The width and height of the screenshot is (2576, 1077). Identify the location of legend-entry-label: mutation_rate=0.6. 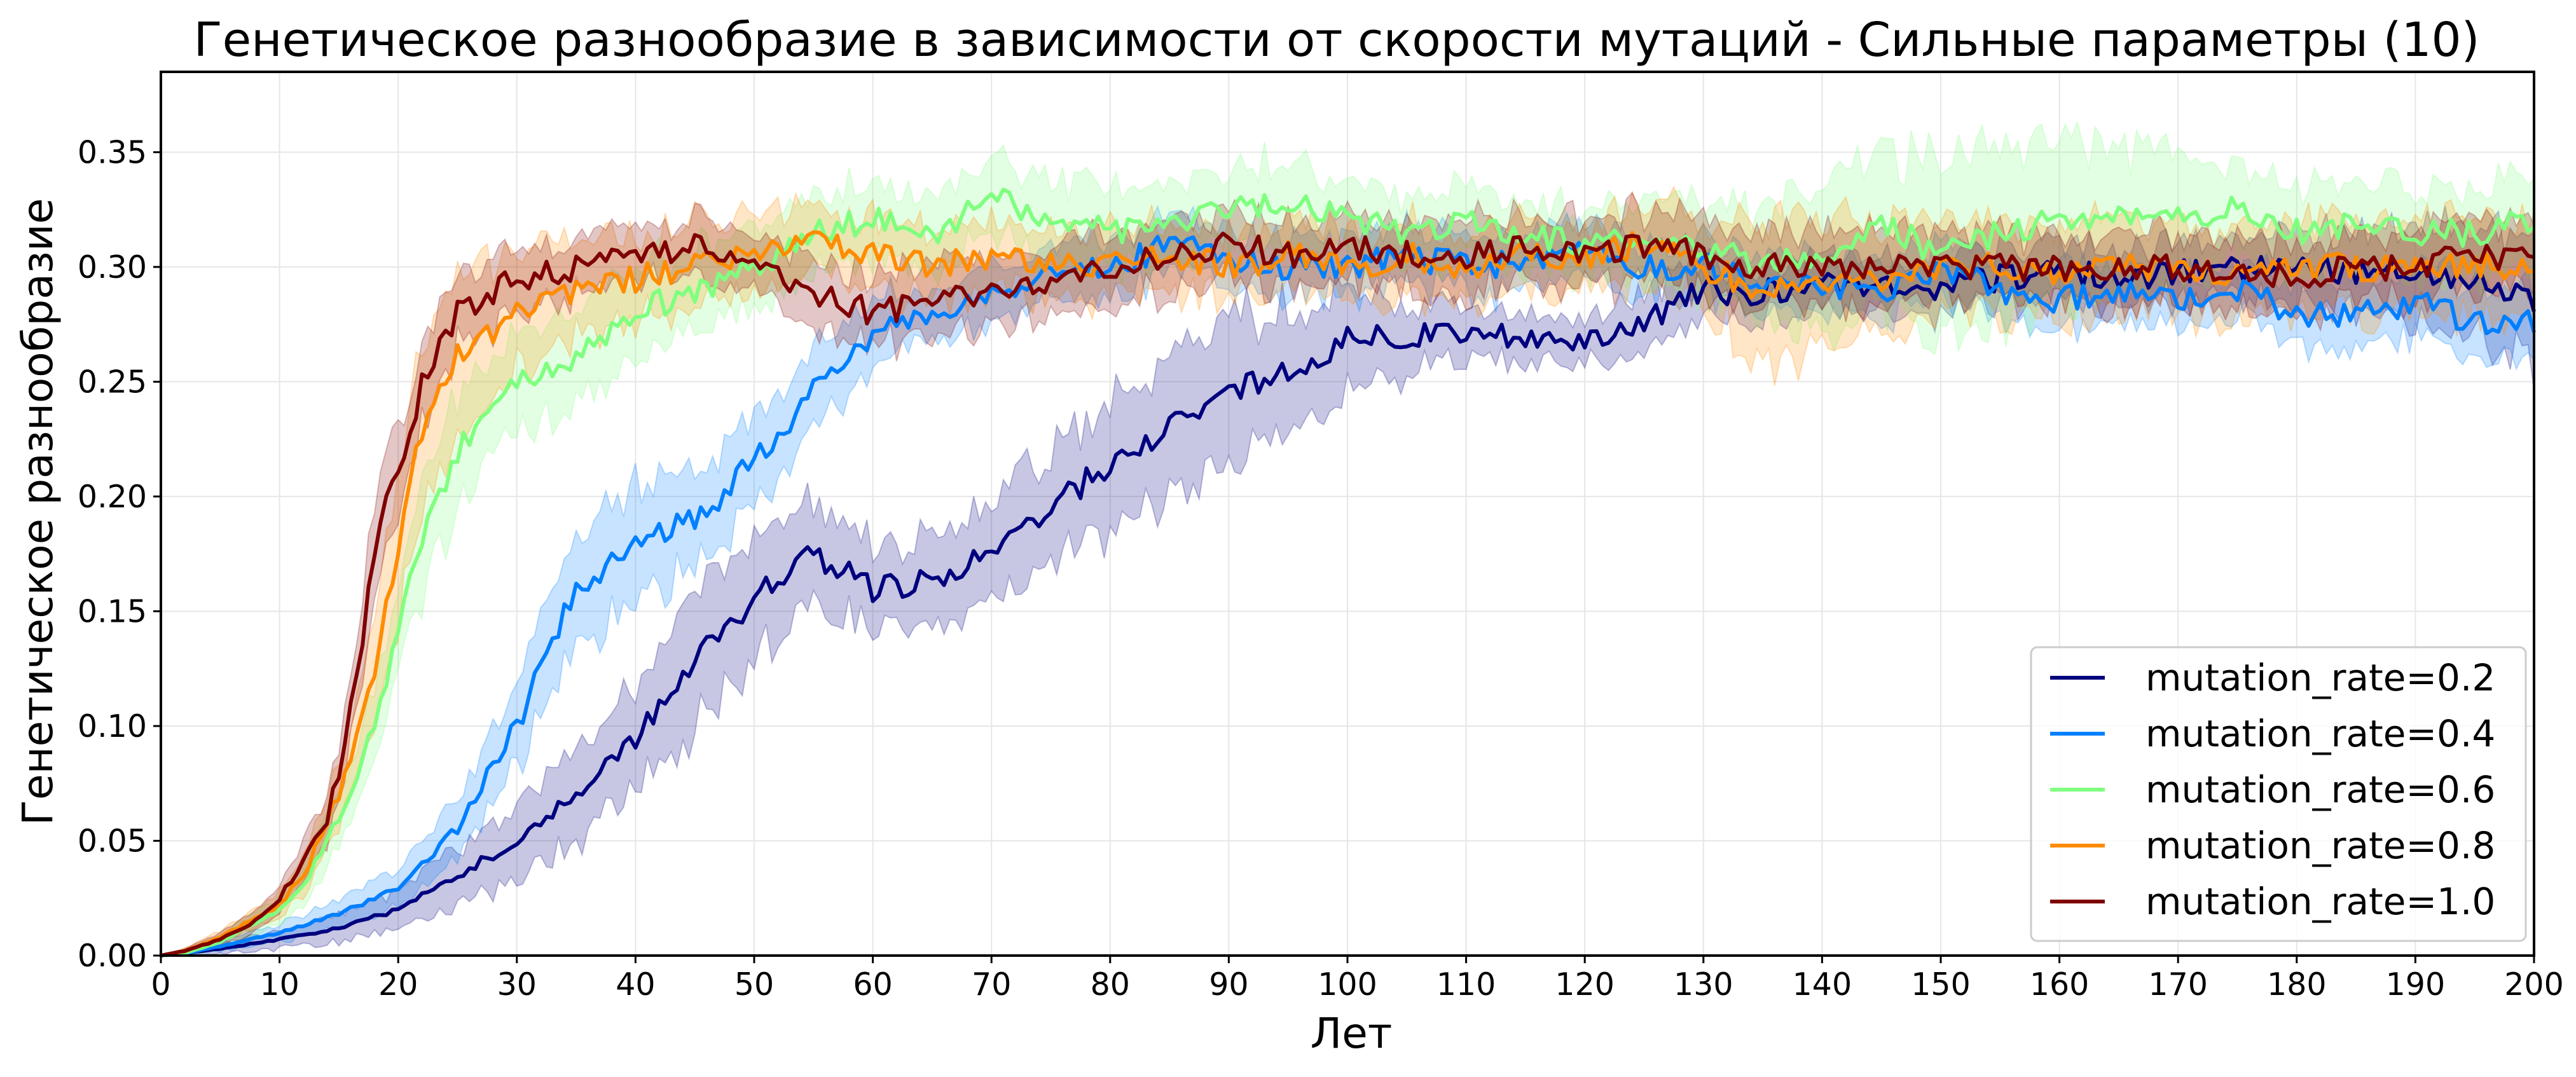
(2320, 790).